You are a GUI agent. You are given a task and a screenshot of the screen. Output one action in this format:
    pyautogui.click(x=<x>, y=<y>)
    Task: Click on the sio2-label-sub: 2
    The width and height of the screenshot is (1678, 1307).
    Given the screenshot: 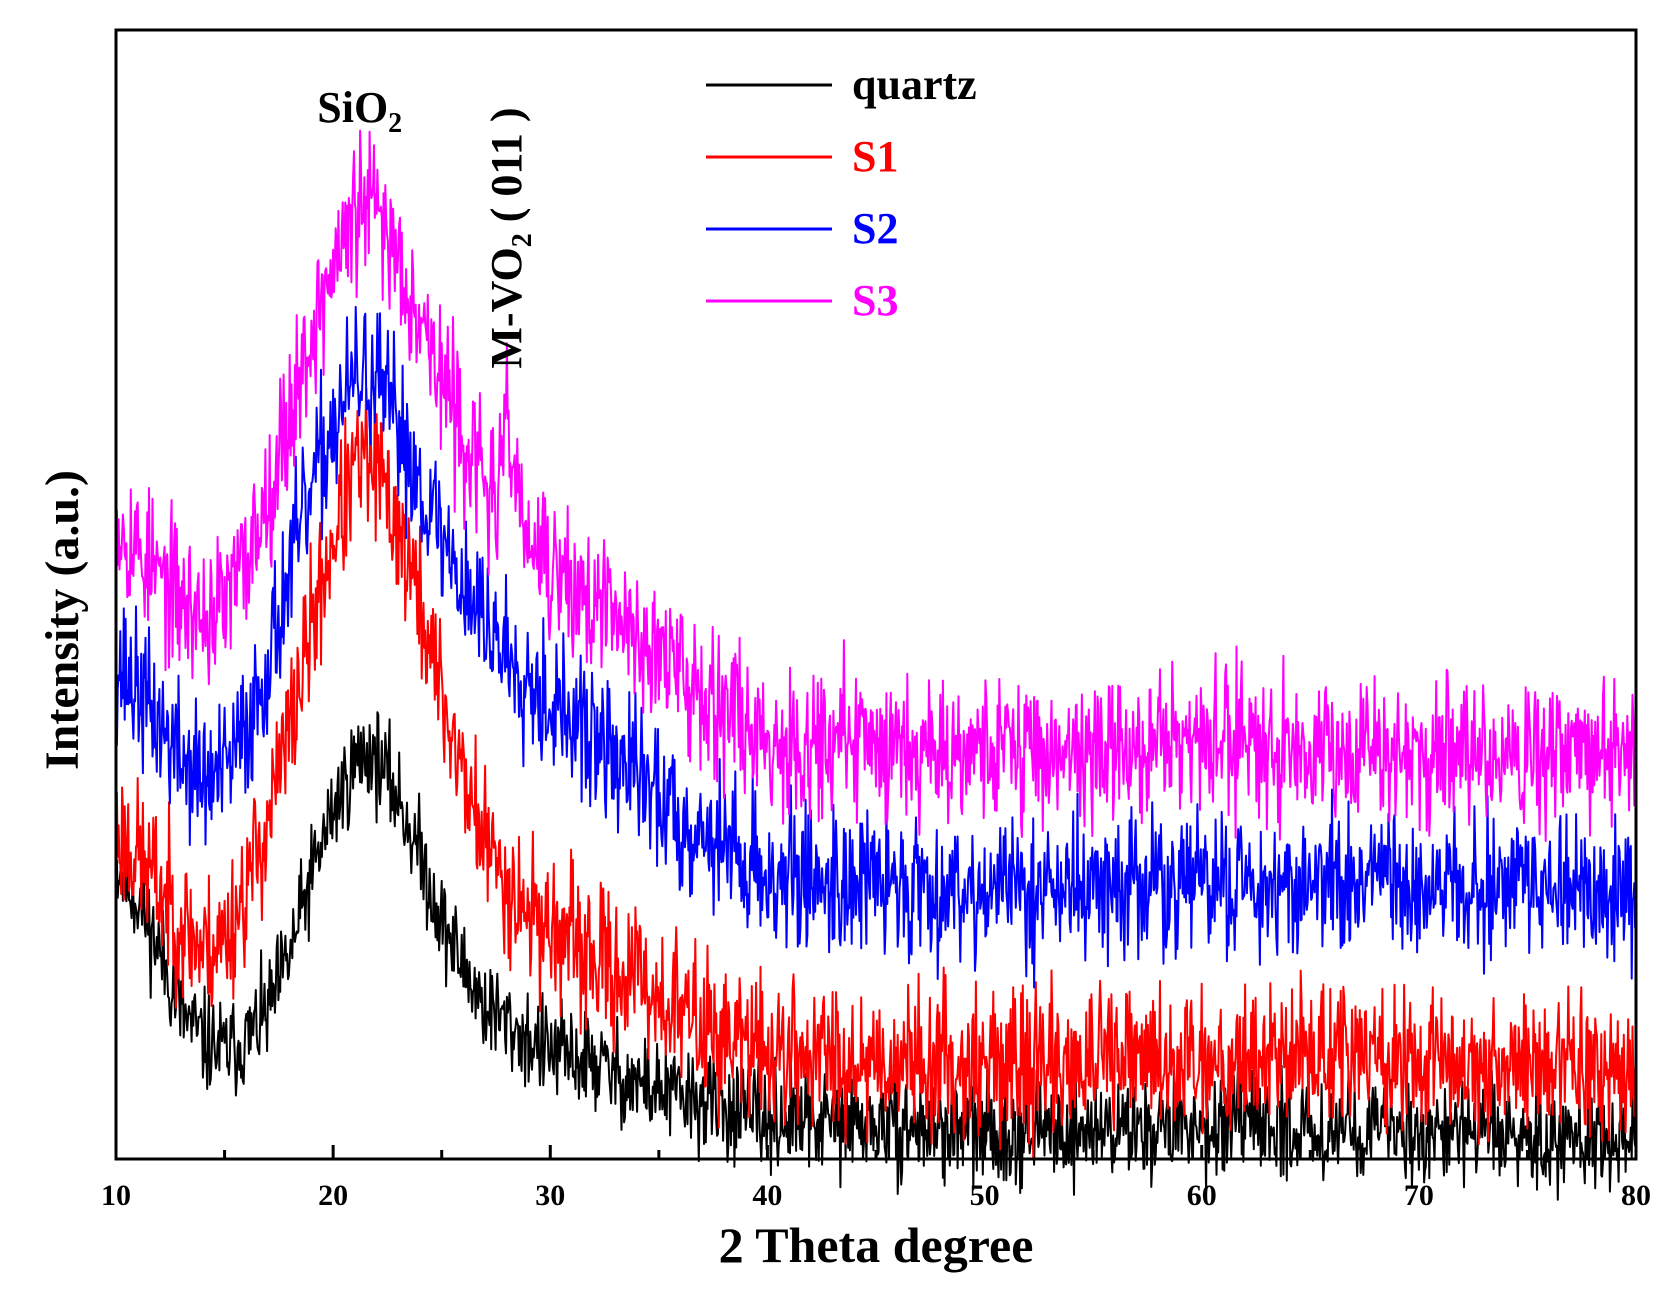 What is the action you would take?
    pyautogui.click(x=395, y=123)
    